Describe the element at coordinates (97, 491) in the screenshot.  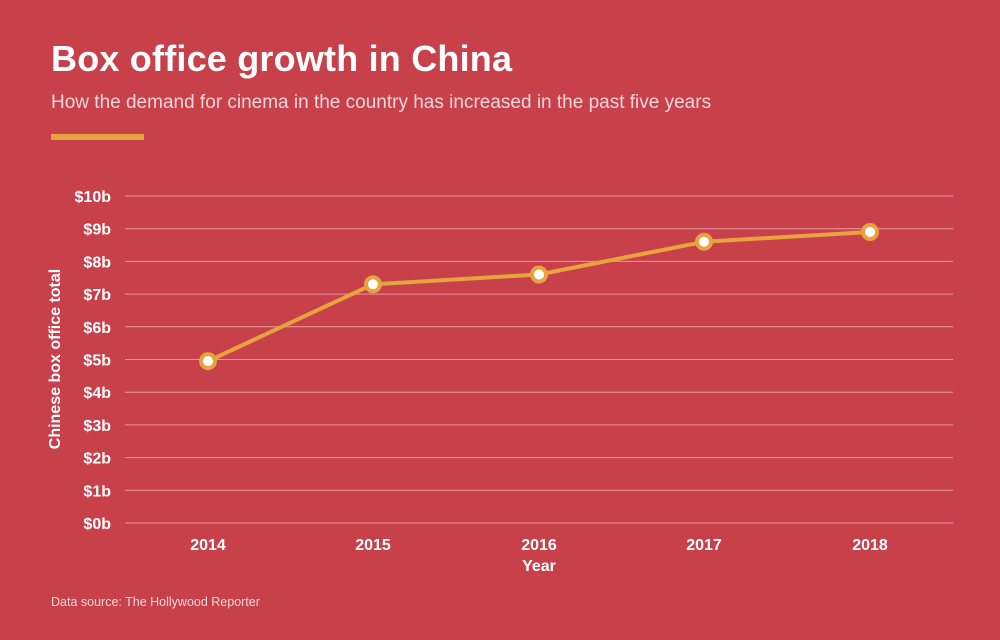
I see `y-tick-label: $1b` at that location.